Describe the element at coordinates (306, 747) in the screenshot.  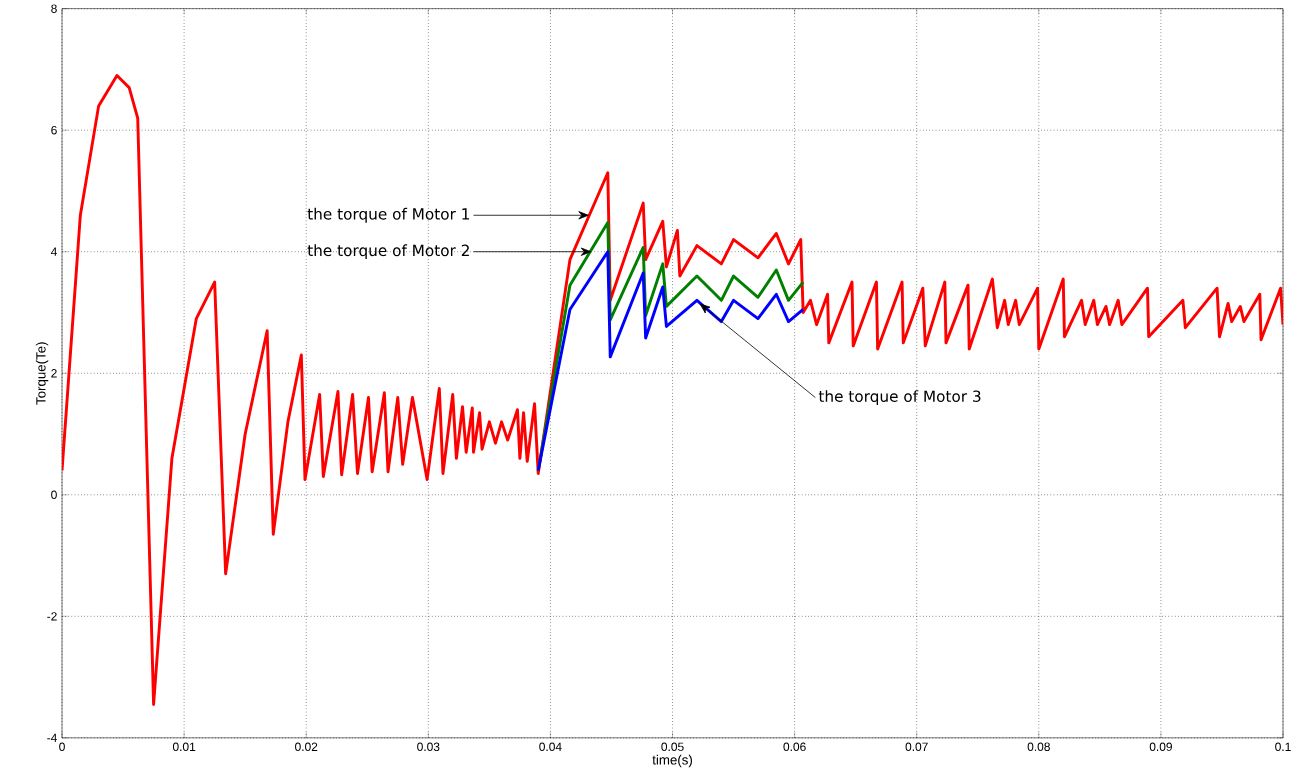
I see `x-tick-label: 0.02` at that location.